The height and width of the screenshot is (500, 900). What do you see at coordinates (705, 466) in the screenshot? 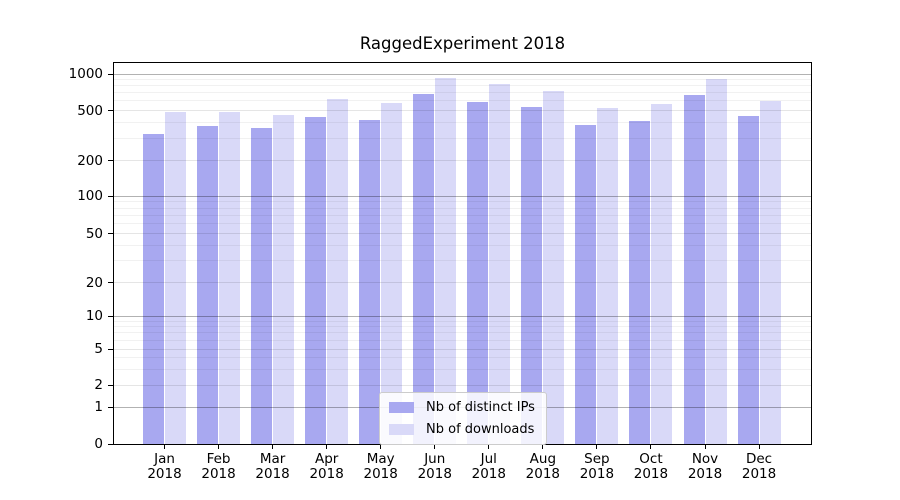
I see `x-tick-label-nov: Nov 2018` at bounding box center [705, 466].